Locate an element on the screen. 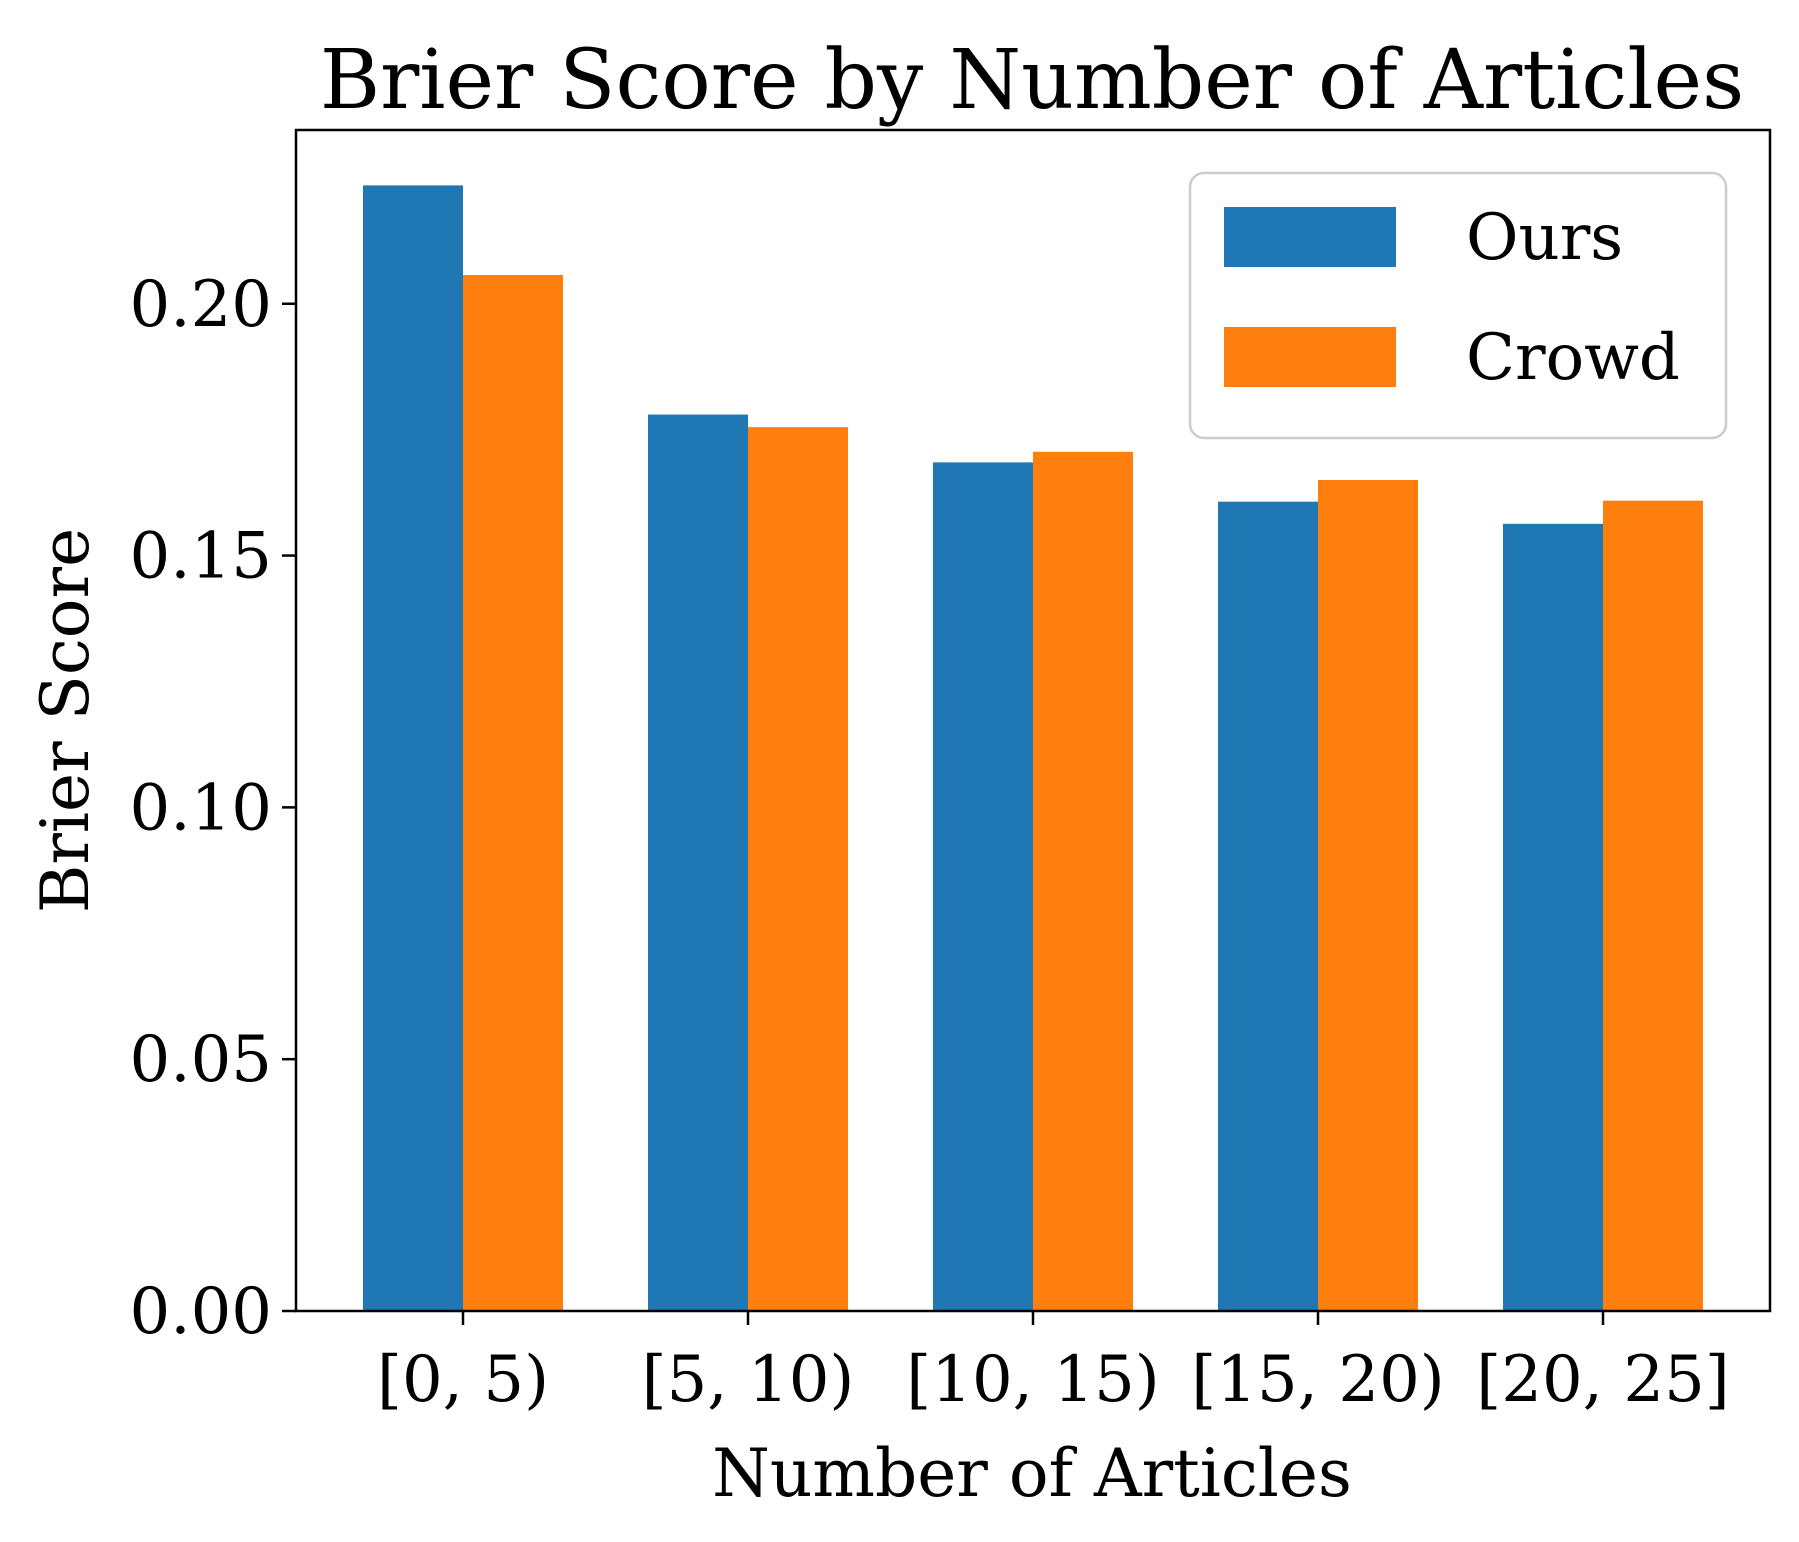 The height and width of the screenshot is (1542, 1799). y-tick-label: 0.15 is located at coordinates (201, 557).